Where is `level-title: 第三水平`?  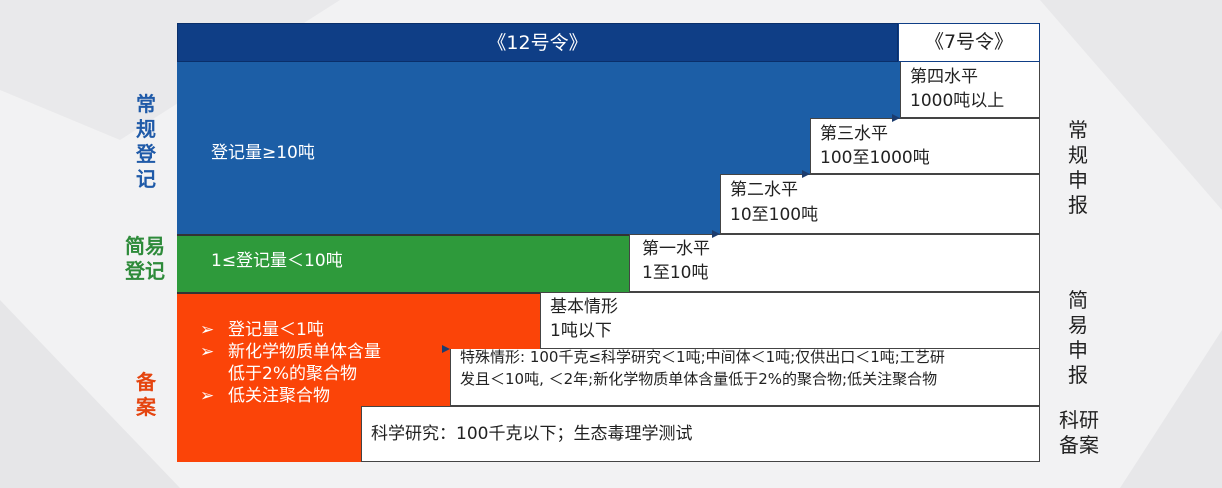
level-title: 第三水平 is located at coordinates (854, 134).